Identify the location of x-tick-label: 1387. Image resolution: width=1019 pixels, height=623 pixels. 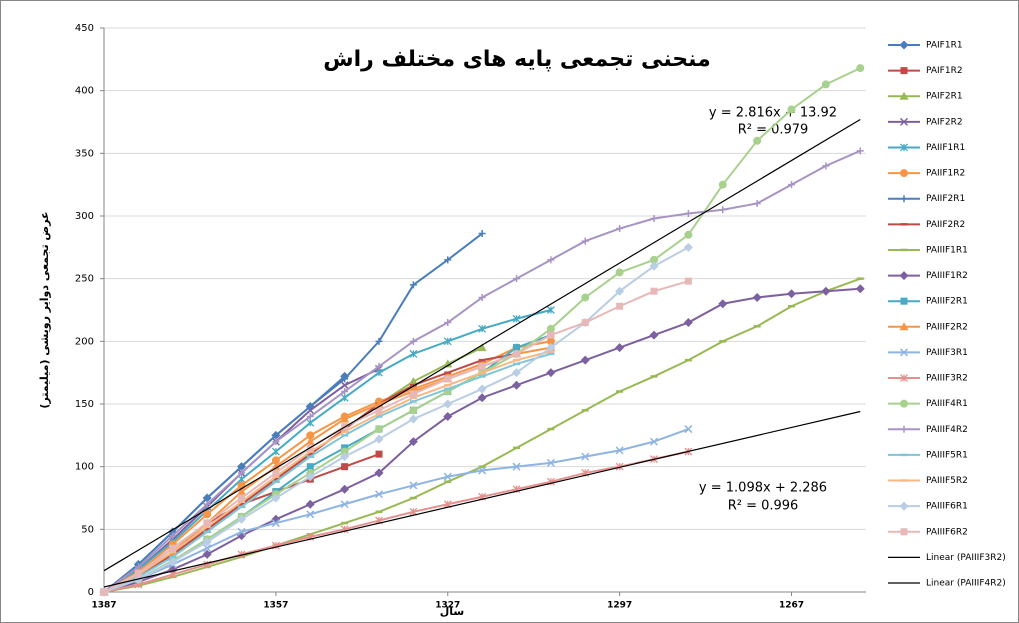
(103, 606).